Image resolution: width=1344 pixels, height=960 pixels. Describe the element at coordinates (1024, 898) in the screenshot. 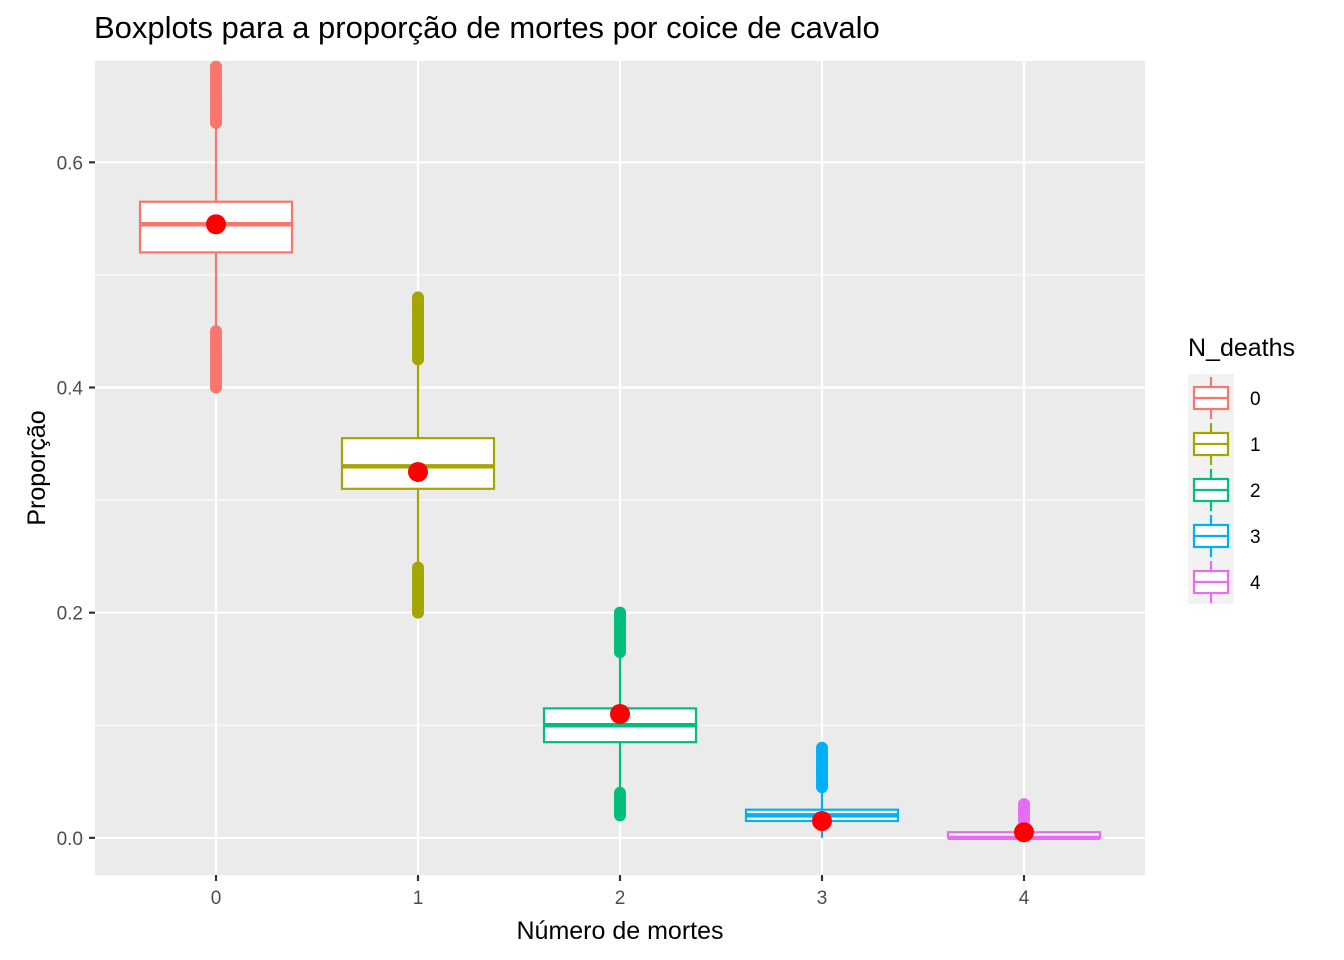

I see `x-tick-label: 4` at that location.